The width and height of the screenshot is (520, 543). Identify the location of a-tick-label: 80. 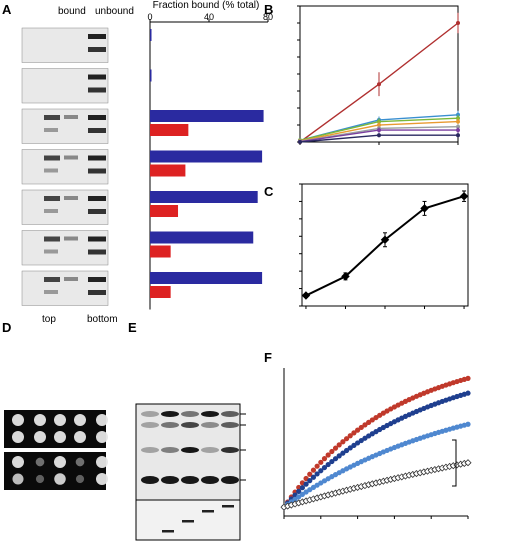
(268, 17).